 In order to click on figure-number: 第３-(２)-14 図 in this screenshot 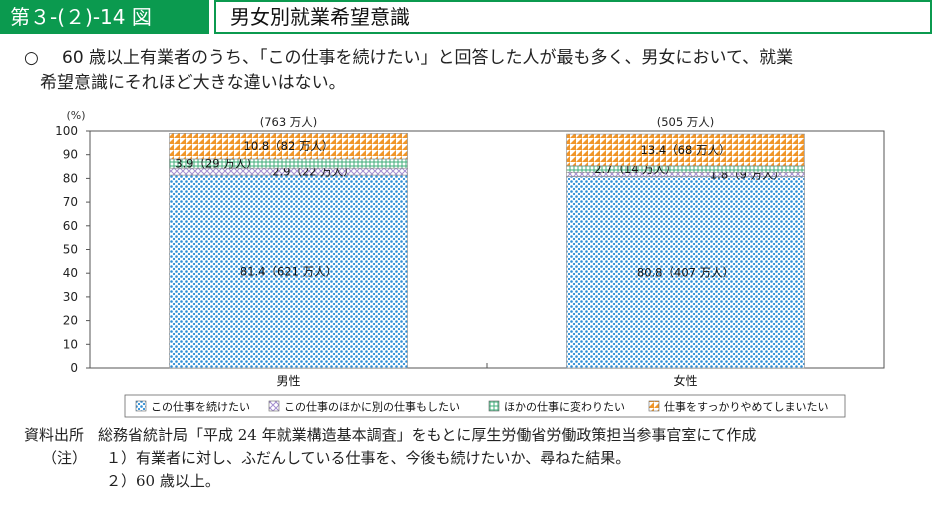, I will do `click(104, 17)`.